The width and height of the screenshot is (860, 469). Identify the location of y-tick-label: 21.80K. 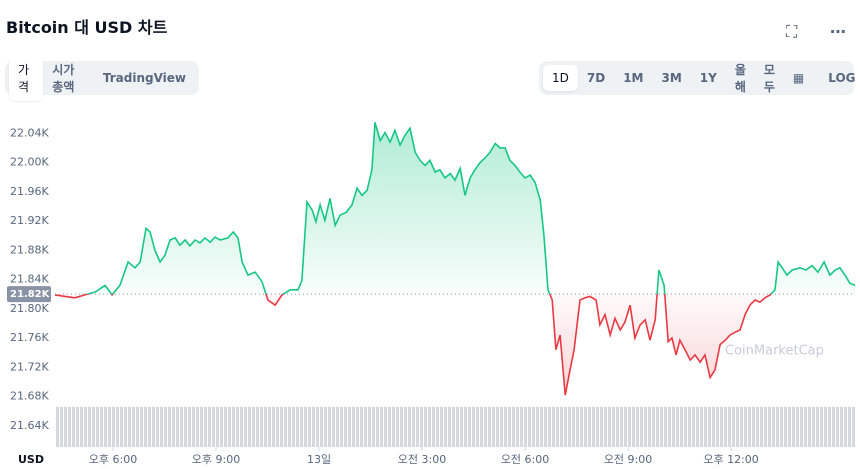
(29, 308).